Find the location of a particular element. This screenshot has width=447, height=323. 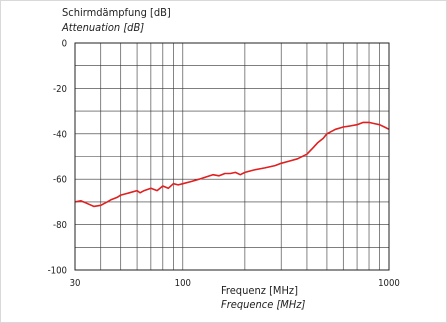

x-tick-label: 30 is located at coordinates (75, 283).